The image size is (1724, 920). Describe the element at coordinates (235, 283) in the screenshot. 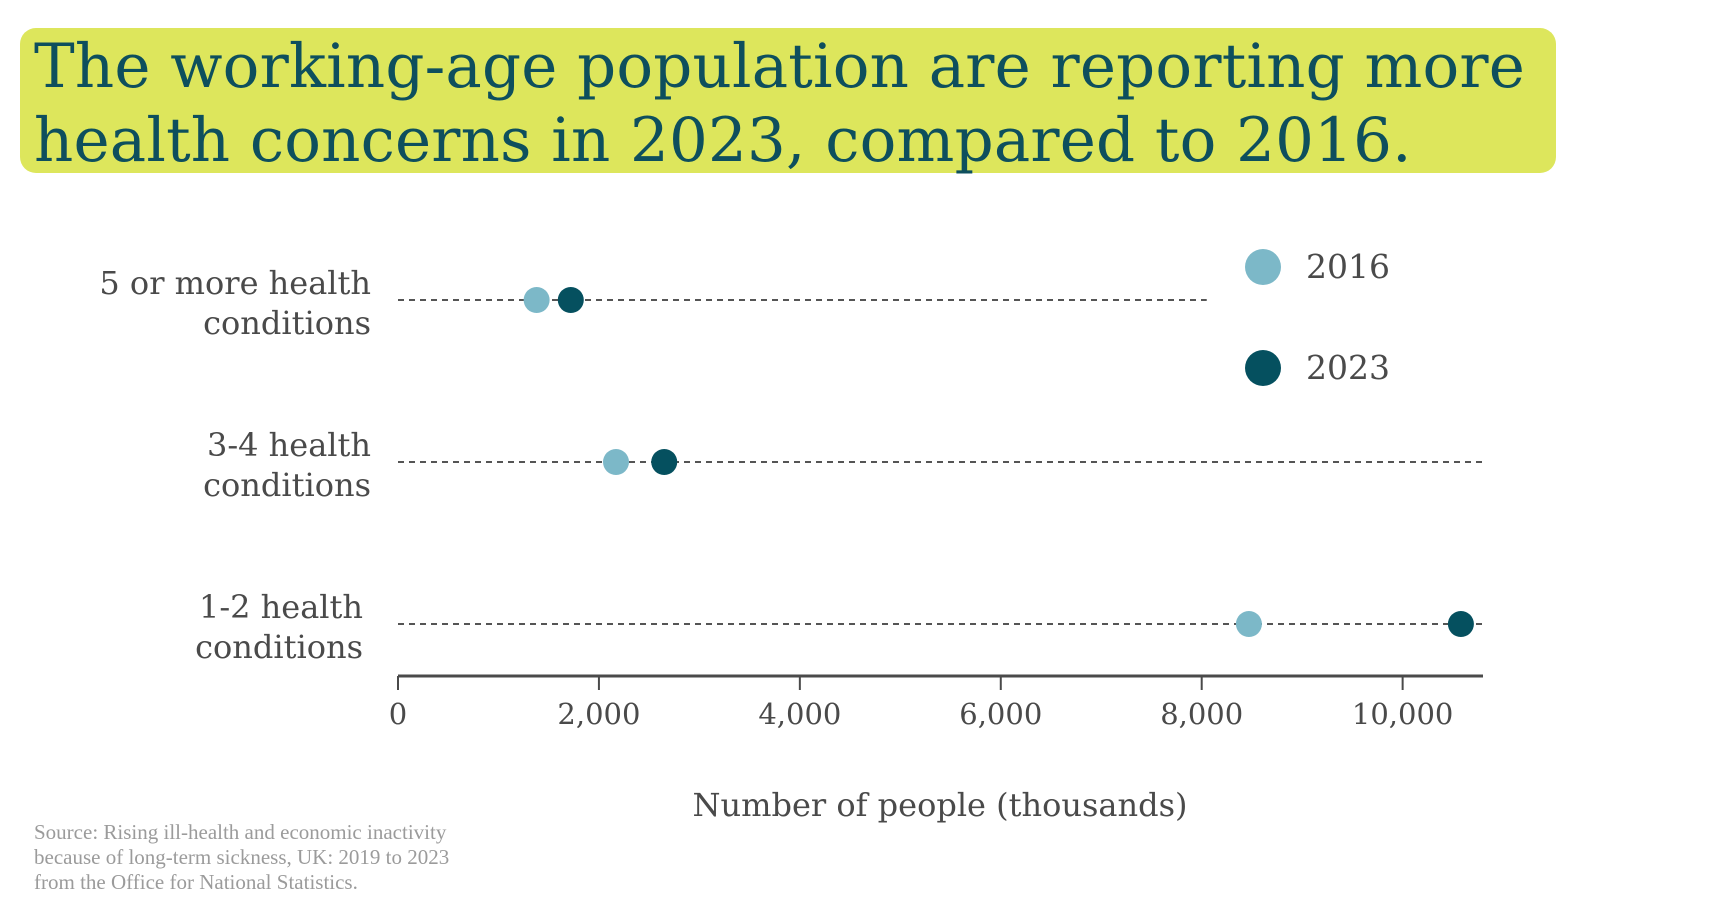

I see `category-label-0-line-0: 5 or more health` at that location.